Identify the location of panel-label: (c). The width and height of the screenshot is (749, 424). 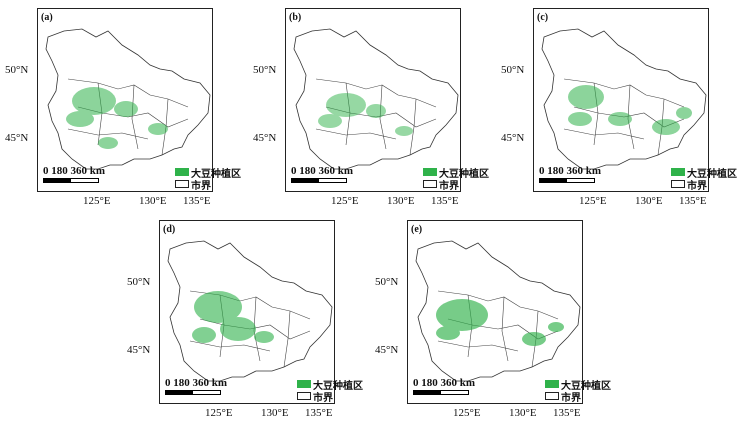
(543, 17).